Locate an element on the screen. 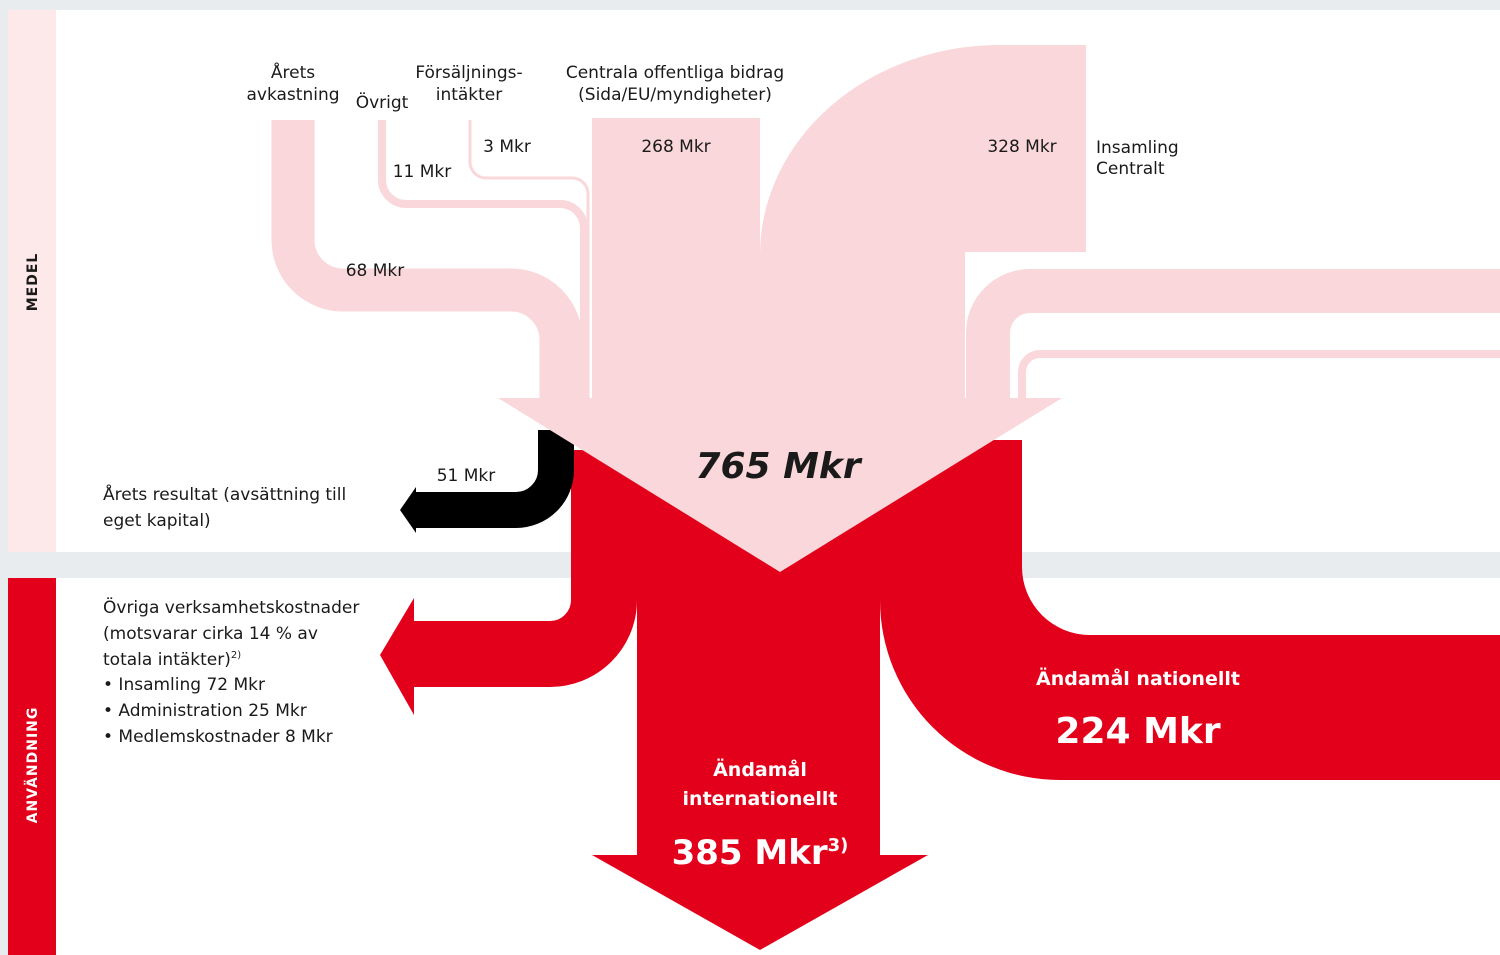 This screenshot has width=1500, height=955. result-label: eget kapital) is located at coordinates (157, 521).